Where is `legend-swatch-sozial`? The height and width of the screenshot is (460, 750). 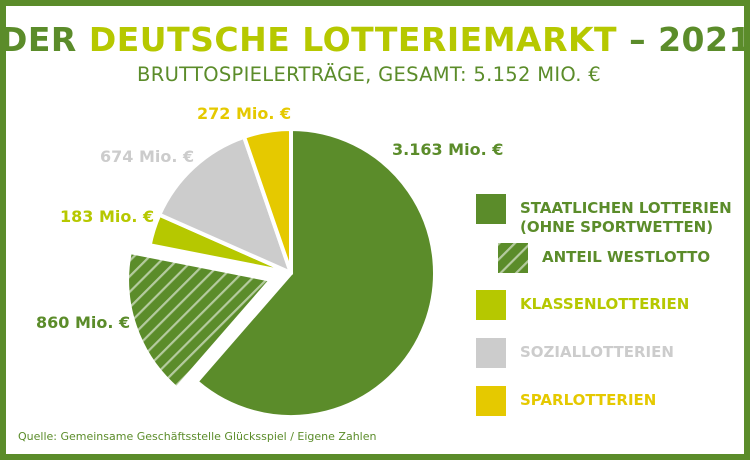
legend-swatch-sozial is located at coordinates (491, 353).